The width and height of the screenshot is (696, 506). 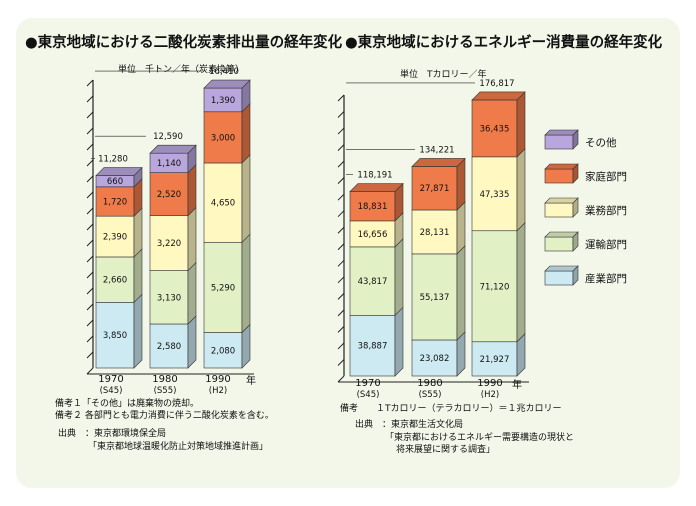 I want to click on co2-value-label: 660, so click(x=115, y=182).